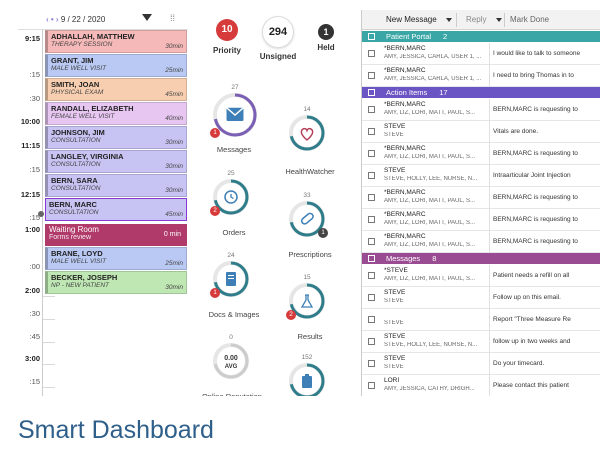 This screenshot has width=600, height=455. Describe the element at coordinates (173, 18) in the screenshot. I see `column-toggle-icon: ⁞⁞` at that location.